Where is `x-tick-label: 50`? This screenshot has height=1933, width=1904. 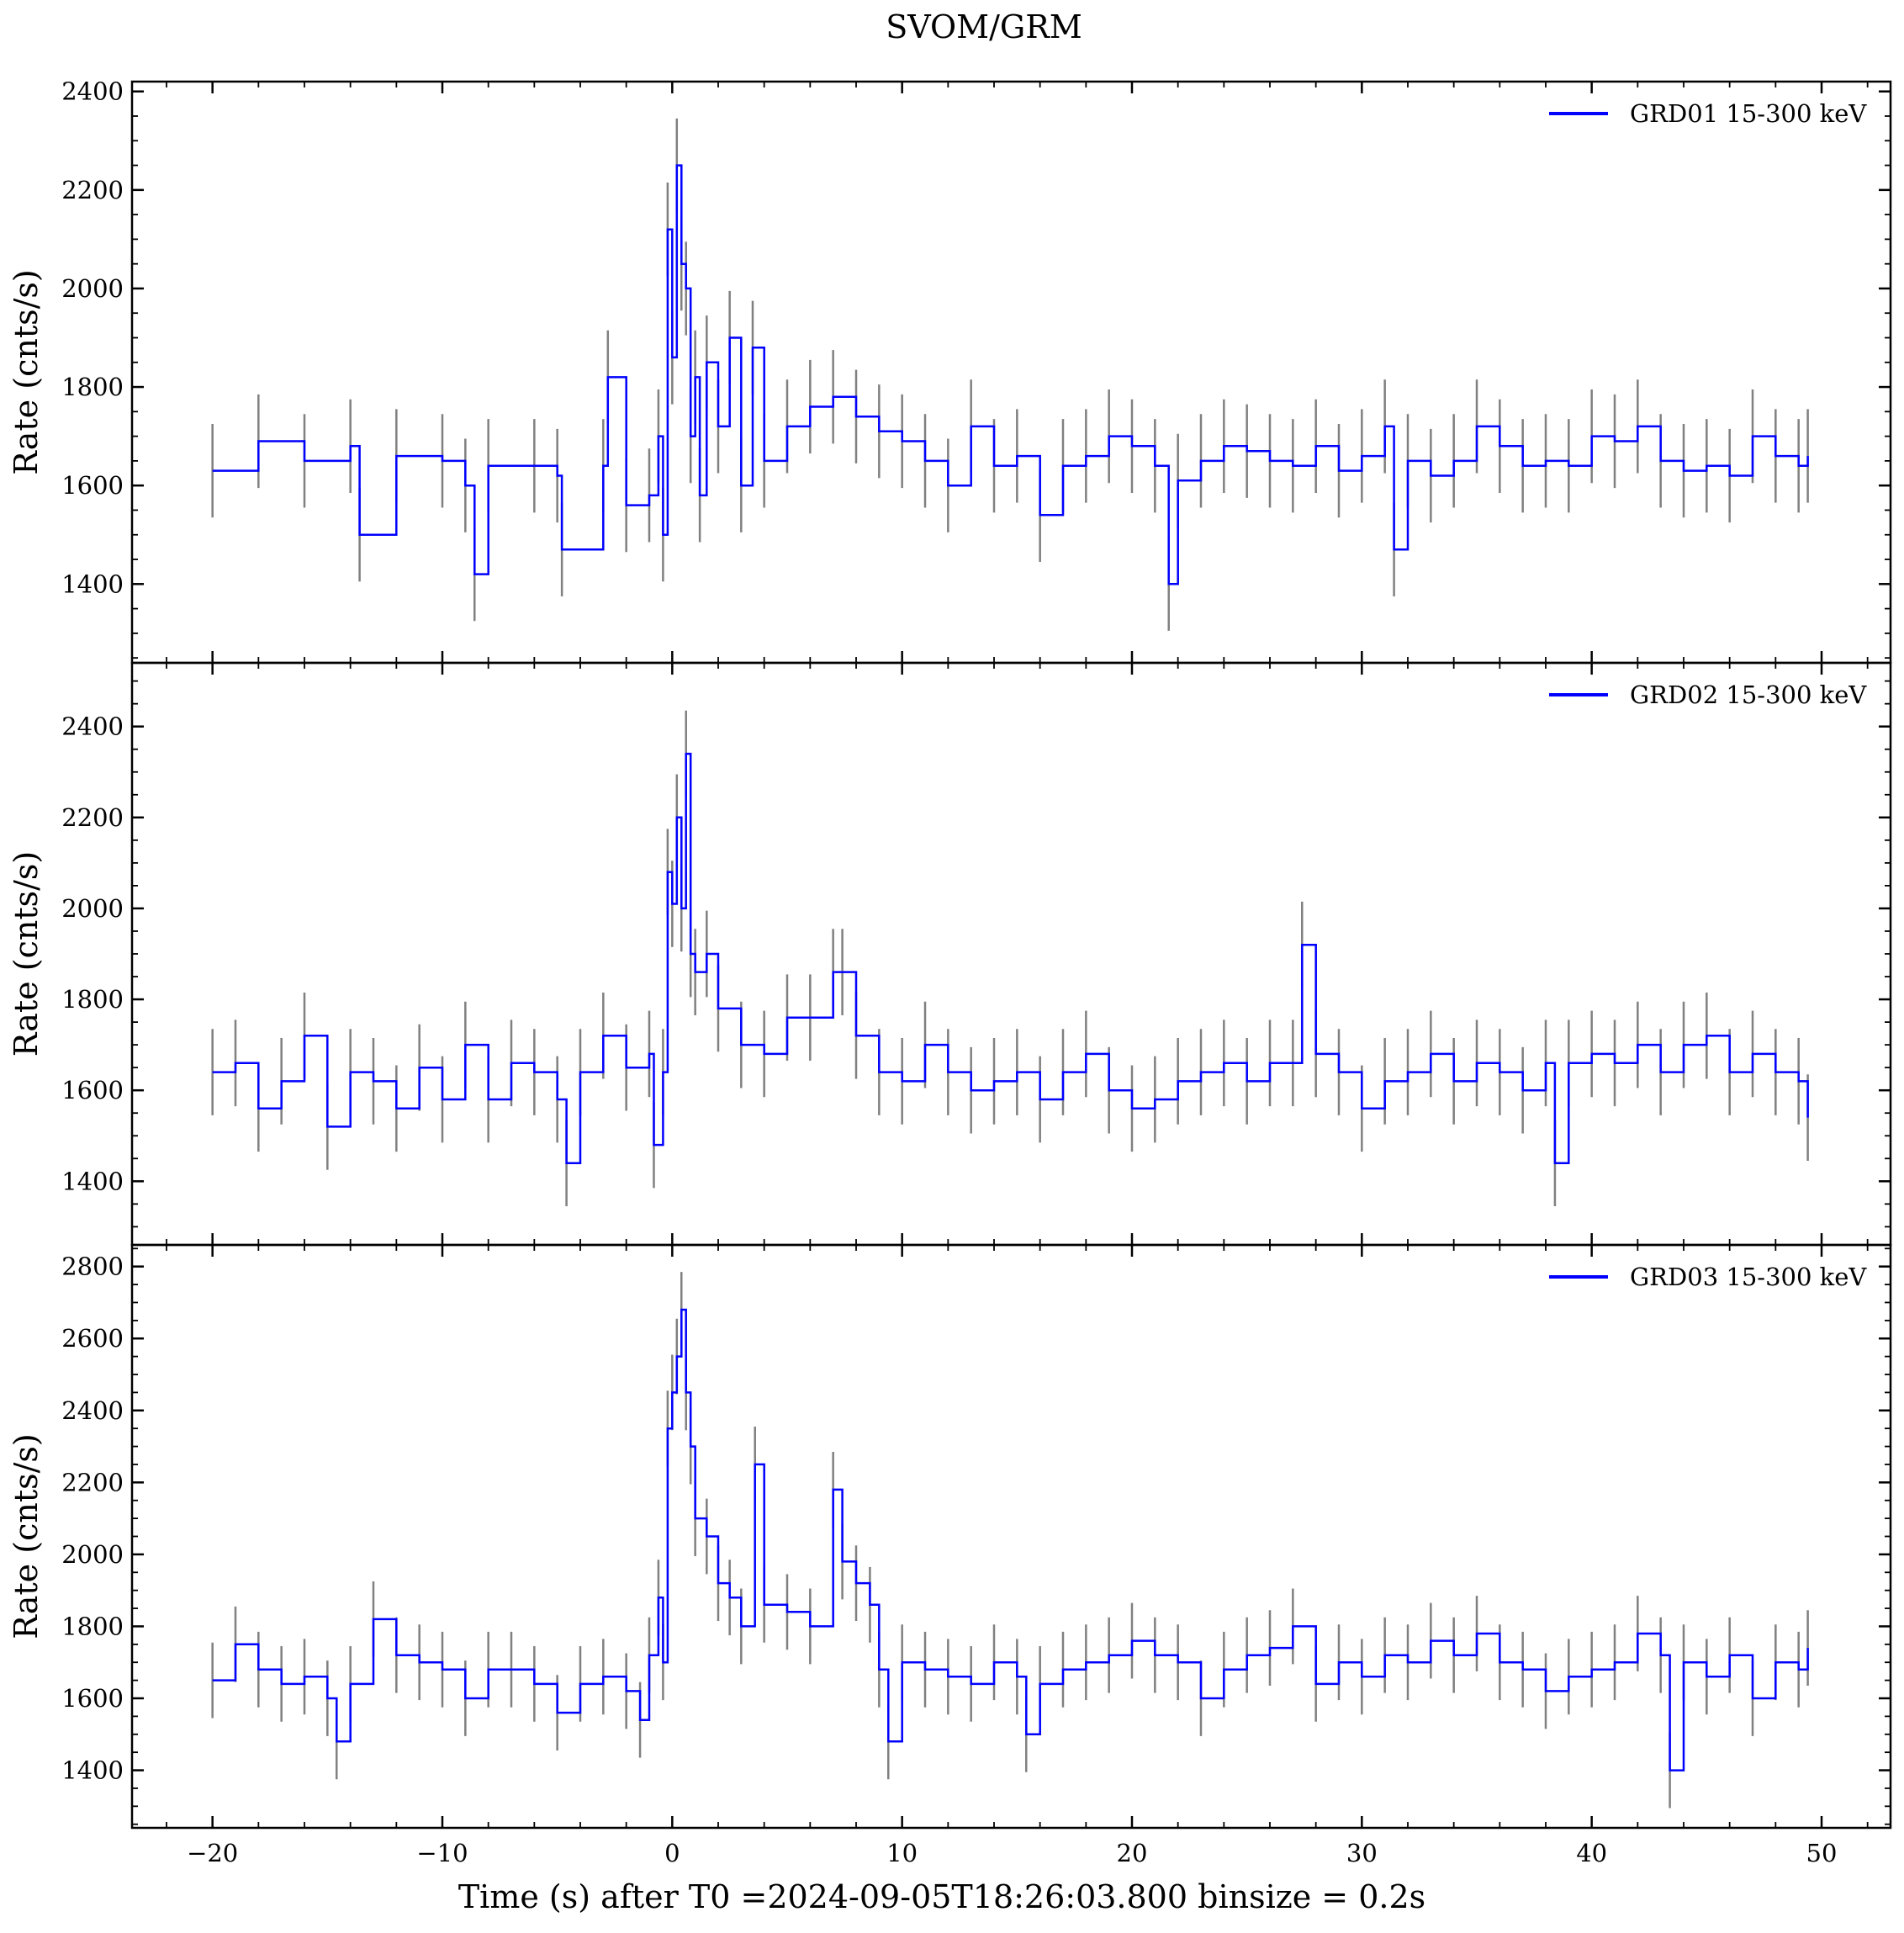
x-tick-label: 50 is located at coordinates (1822, 1853).